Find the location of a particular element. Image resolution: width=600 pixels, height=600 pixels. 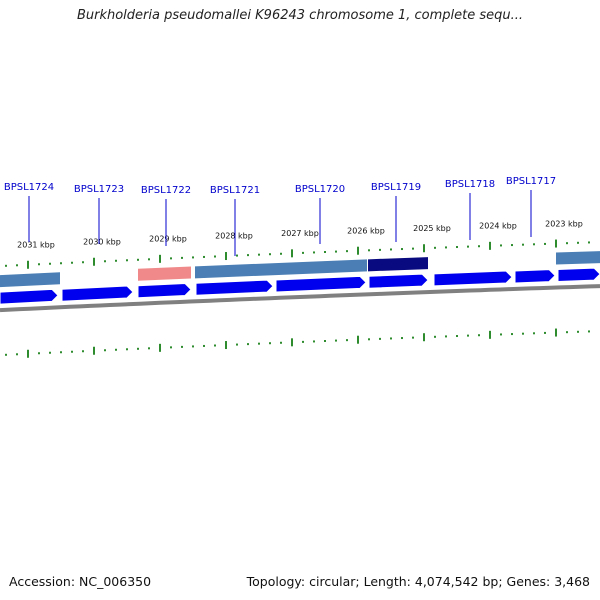

kbp-label: 2024 kbp is located at coordinates (498, 226).